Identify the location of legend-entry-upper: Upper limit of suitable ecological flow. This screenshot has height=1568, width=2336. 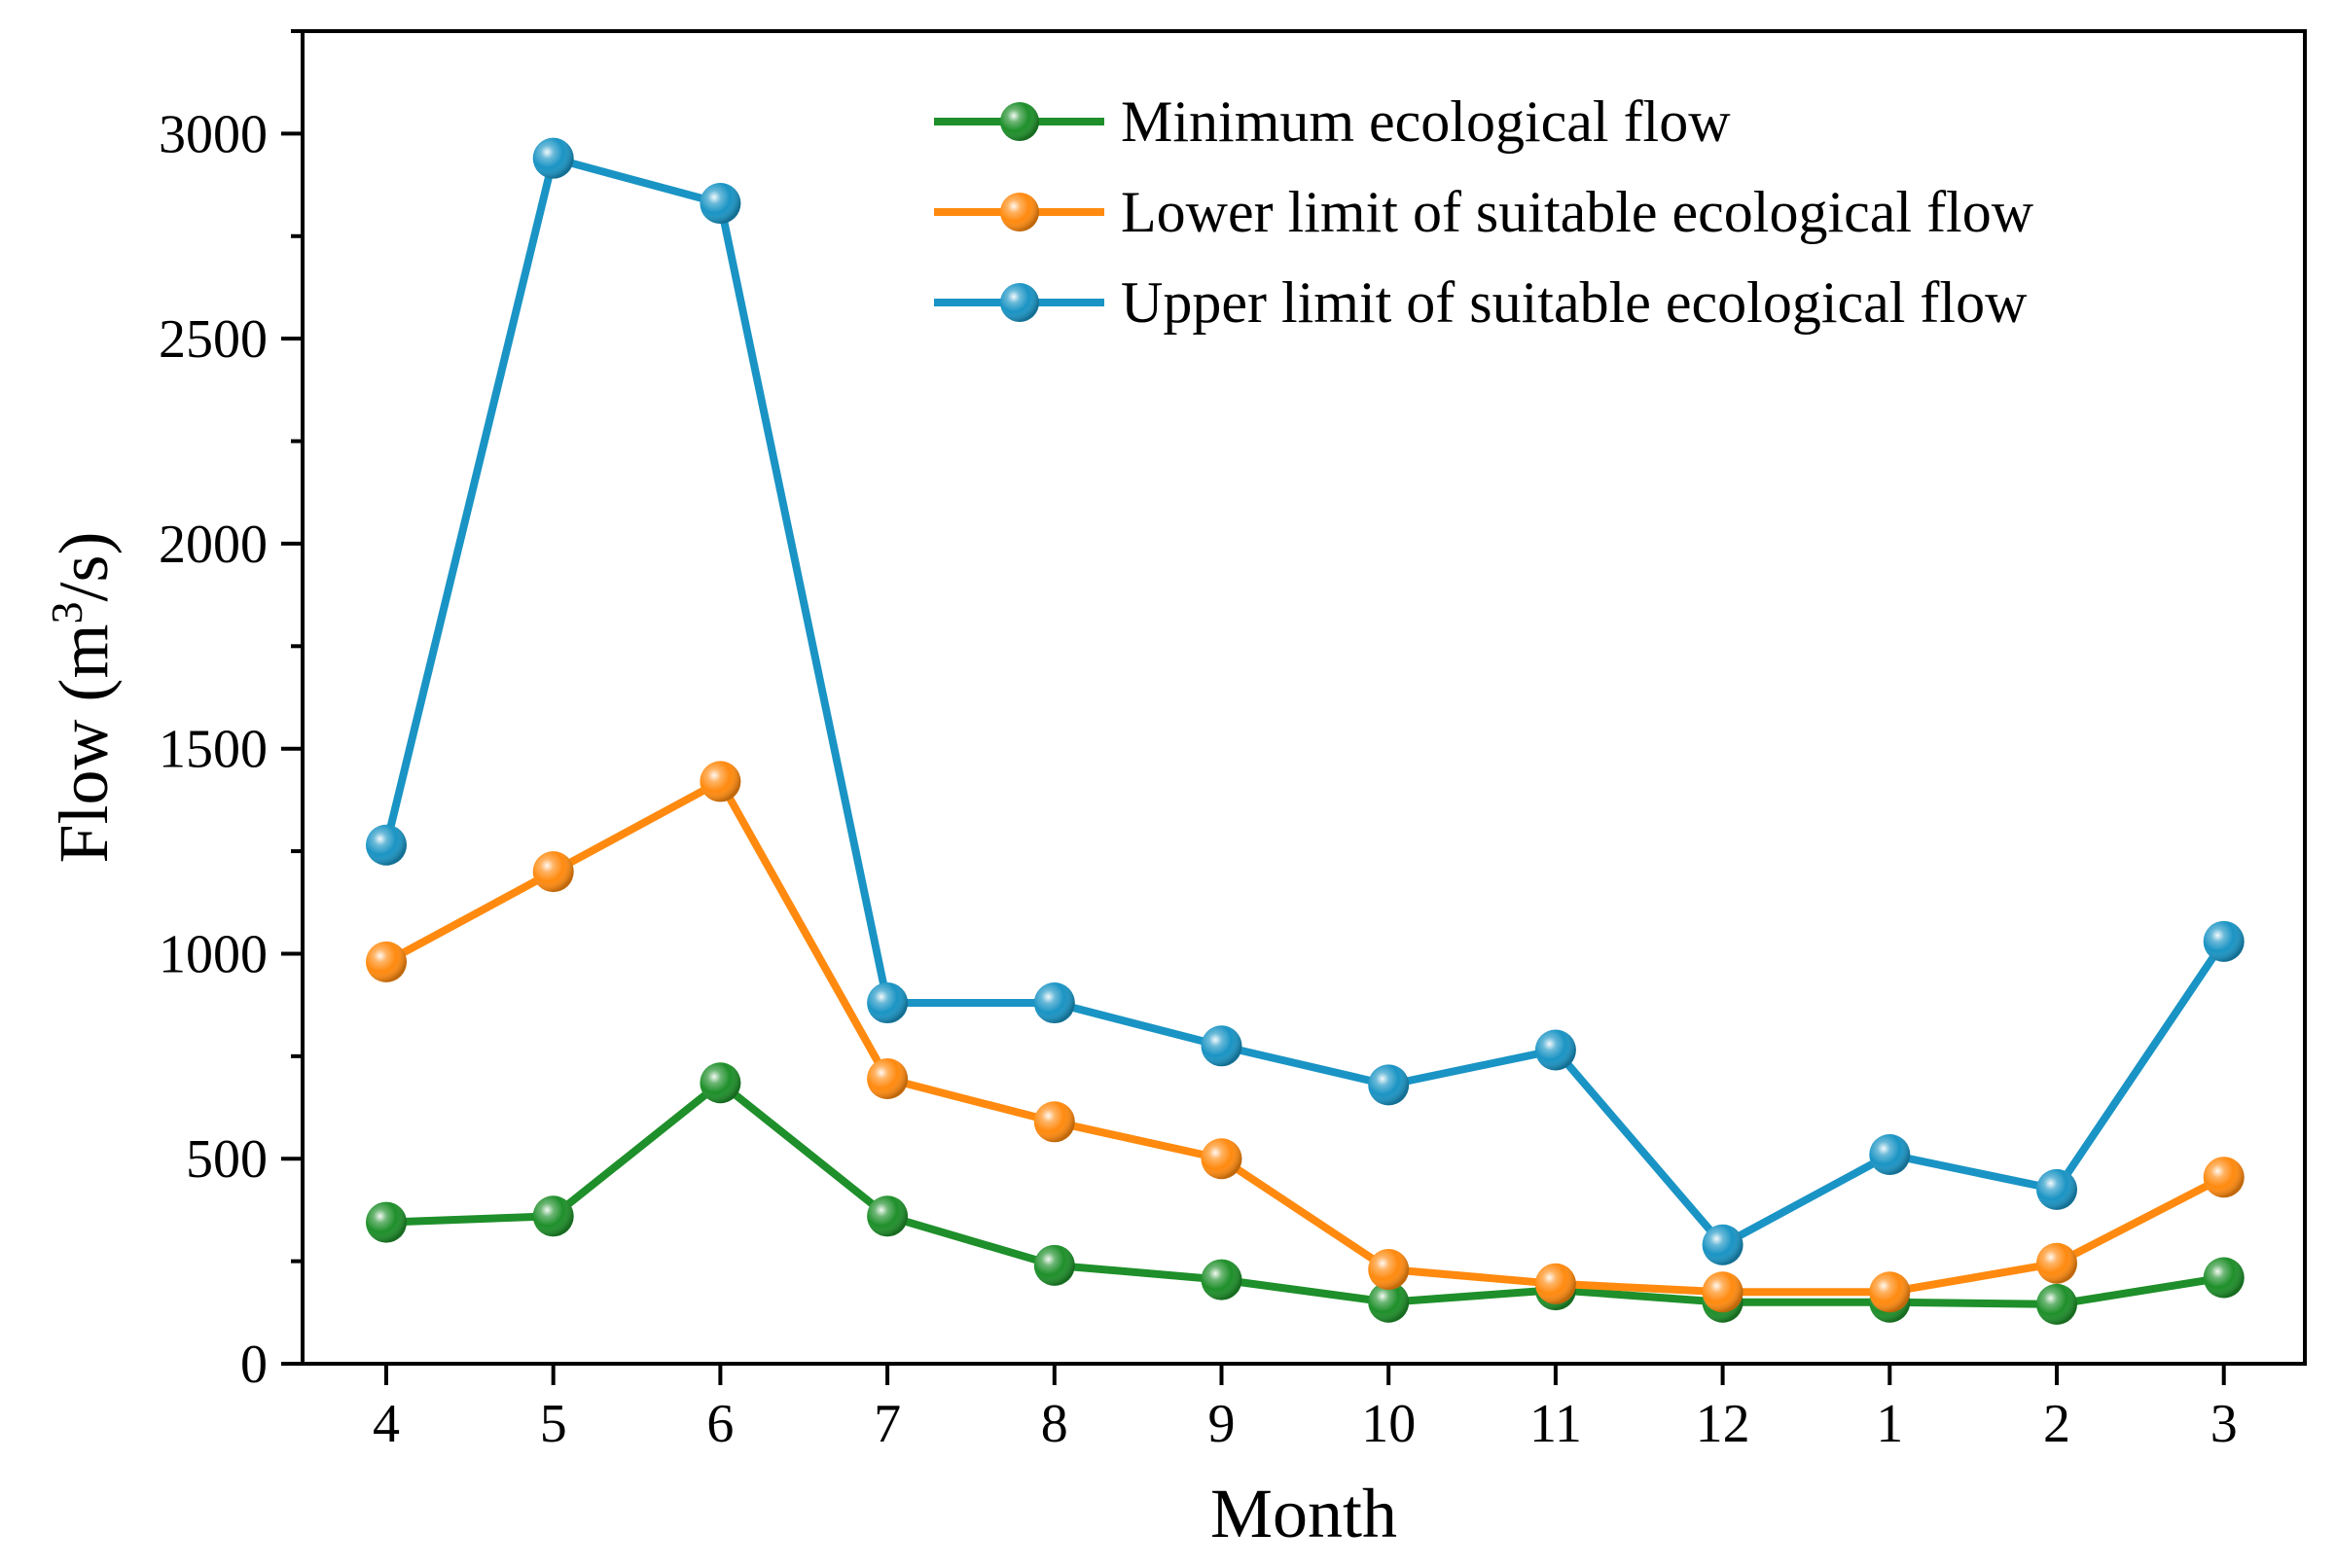
(1481, 303).